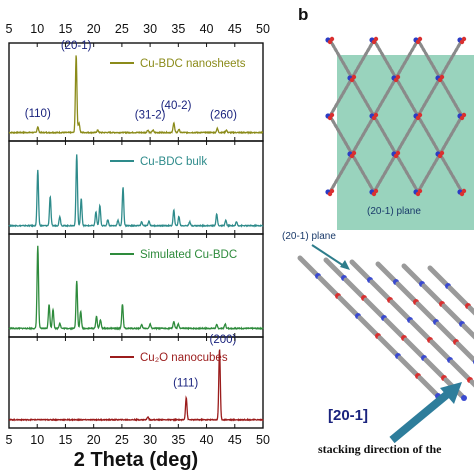 The height and width of the screenshot is (474, 474). Describe the element at coordinates (394, 211) in the screenshot. I see `plane-label: (20-1) plane` at that location.